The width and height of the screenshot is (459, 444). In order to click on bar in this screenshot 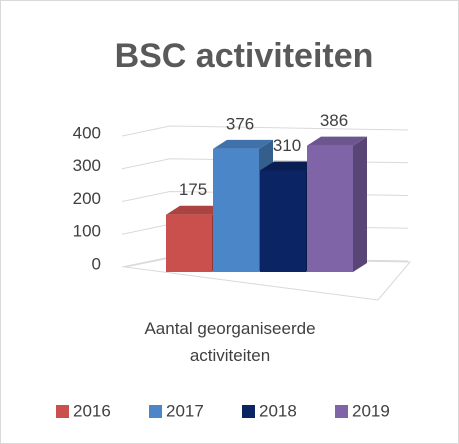, I will do `click(337, 204)`.